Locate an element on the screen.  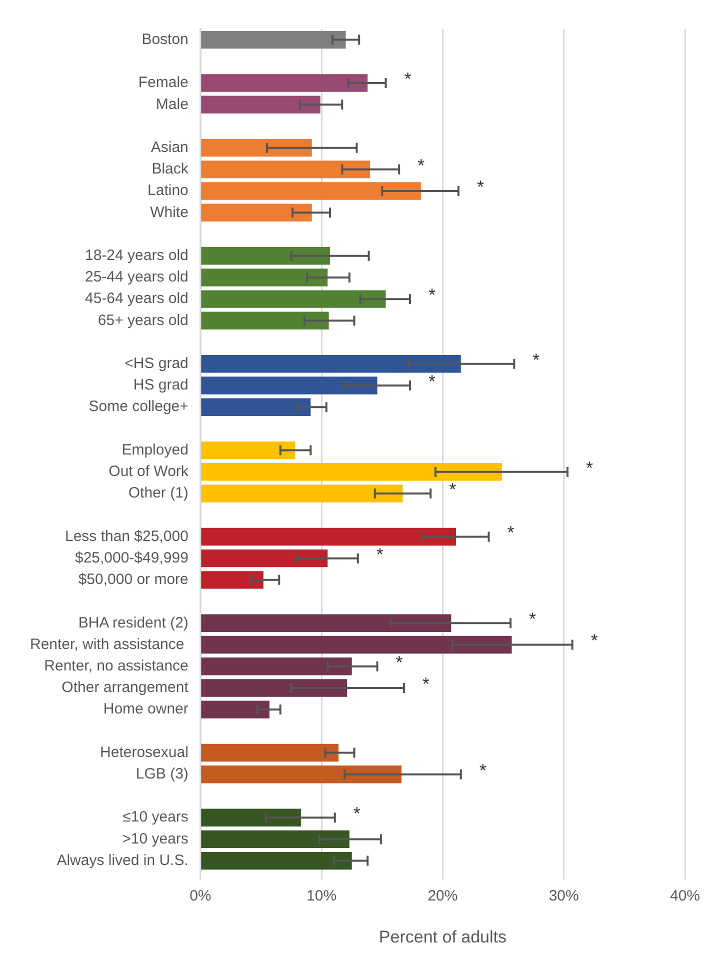
y-tick-label: Latino is located at coordinates (168, 191).